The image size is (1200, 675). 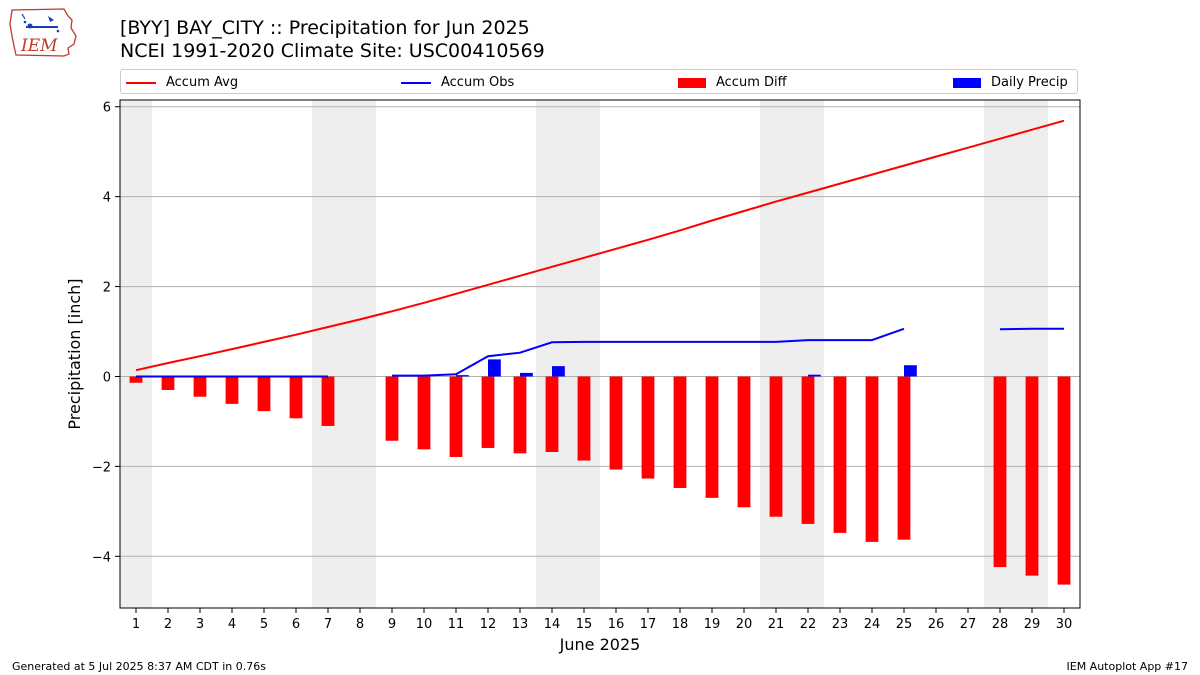 What do you see at coordinates (141, 82) in the screenshot?
I see `legend-line-avg-icon` at bounding box center [141, 82].